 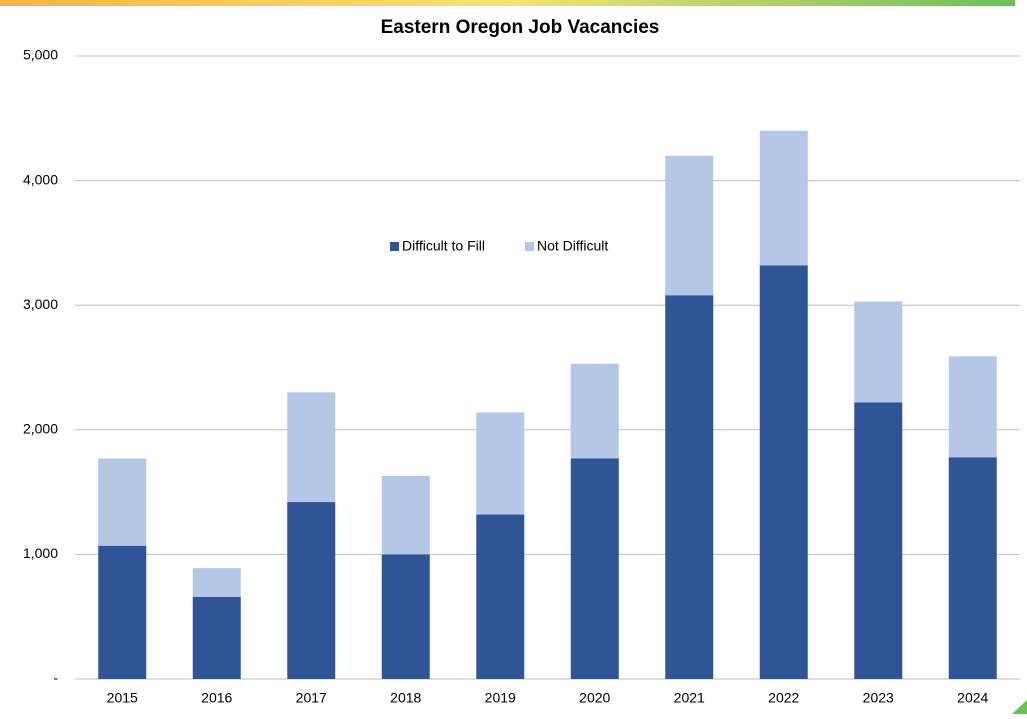 What do you see at coordinates (500, 698) in the screenshot?
I see `x-tick-label: 2019` at bounding box center [500, 698].